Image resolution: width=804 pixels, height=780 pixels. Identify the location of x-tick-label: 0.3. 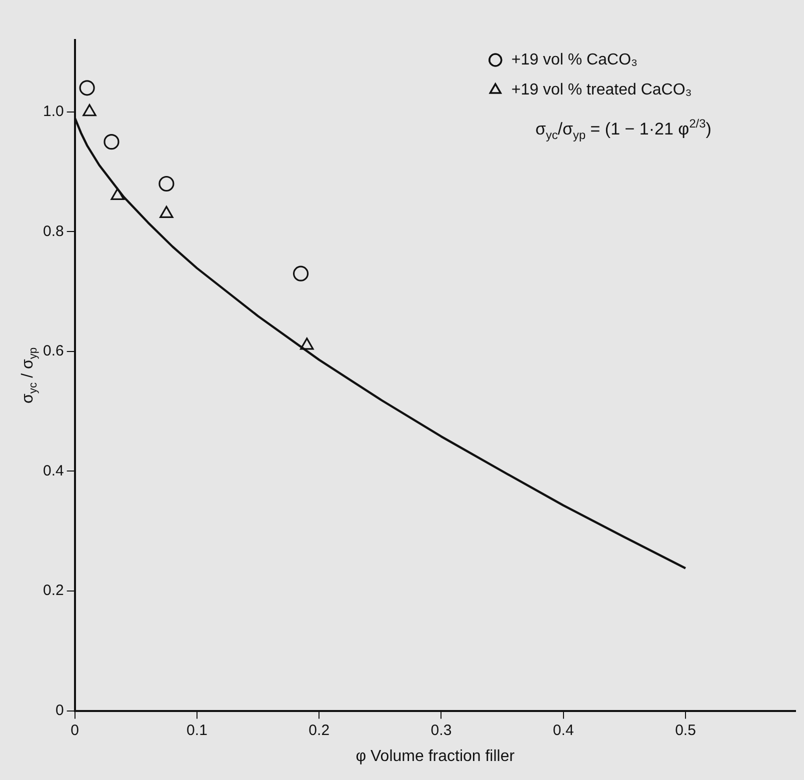
(441, 730).